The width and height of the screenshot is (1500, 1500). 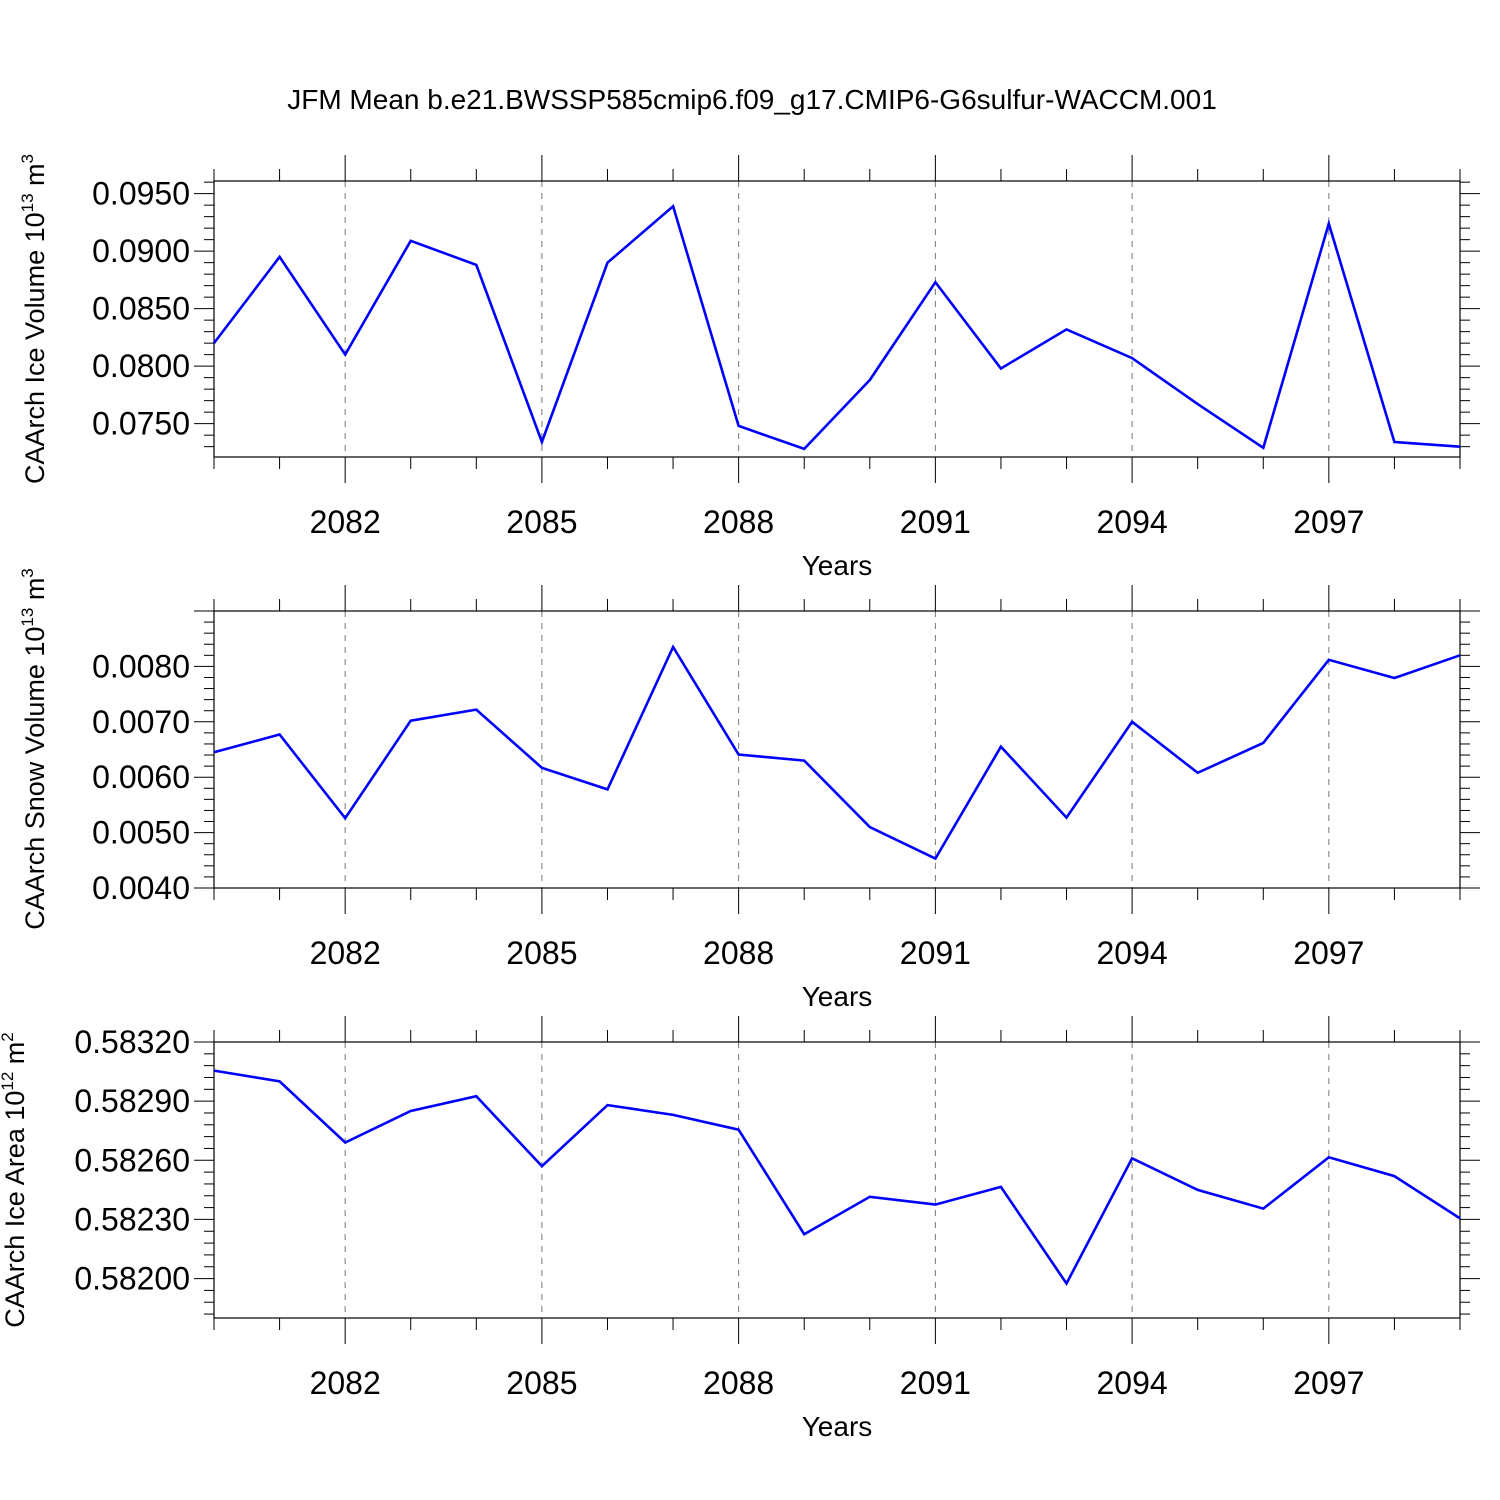 I want to click on y-axis-label: CAArch Ice Area 1012 m2, so click(x=15, y=1180).